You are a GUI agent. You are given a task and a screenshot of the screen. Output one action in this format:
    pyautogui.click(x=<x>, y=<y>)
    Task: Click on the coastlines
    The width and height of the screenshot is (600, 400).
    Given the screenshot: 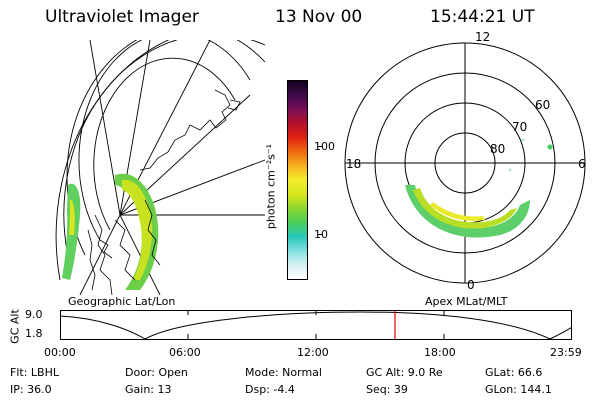 What is the action you would take?
    pyautogui.click(x=164, y=192)
    